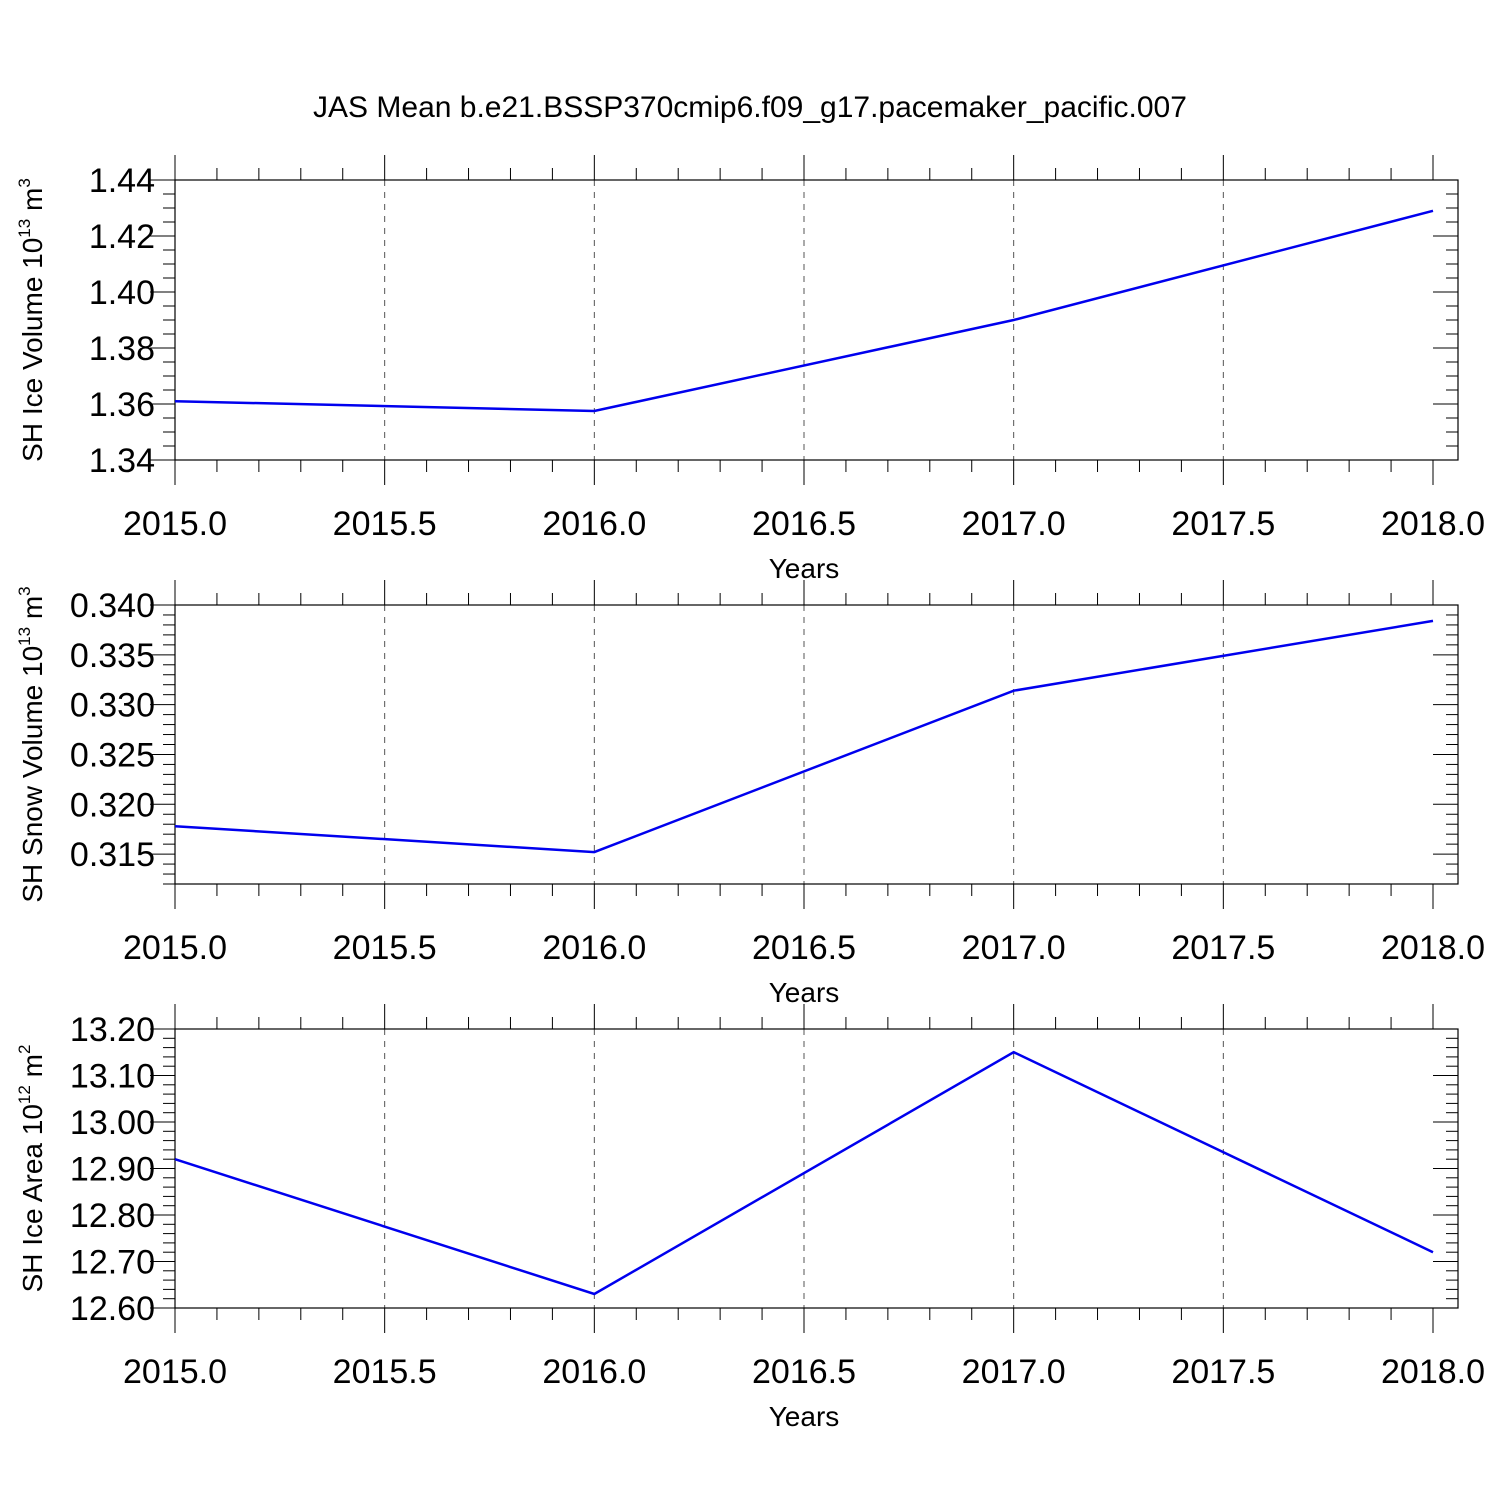 The image size is (1500, 1500). What do you see at coordinates (122, 237) in the screenshot?
I see `y-tick-label: 1.42` at bounding box center [122, 237].